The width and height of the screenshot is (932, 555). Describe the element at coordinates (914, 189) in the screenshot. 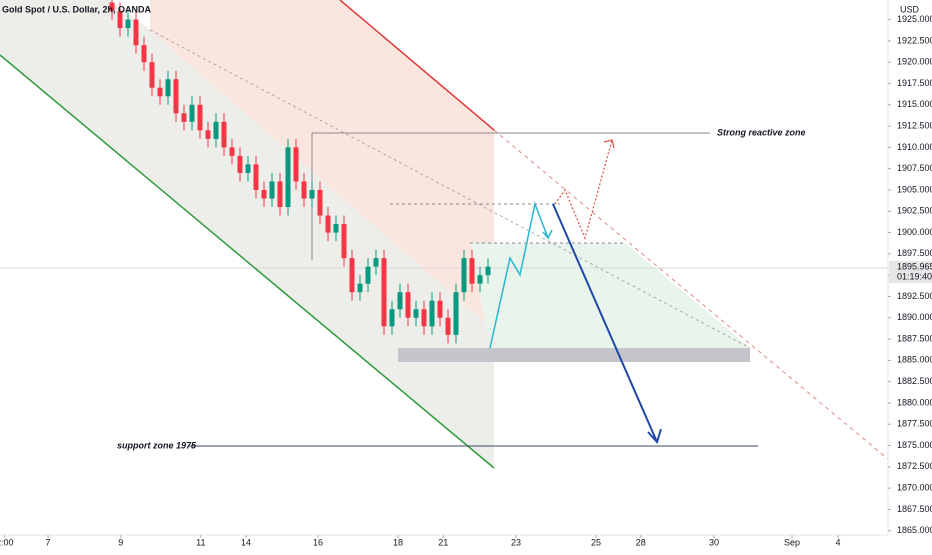

I see `y-tick-label: 1905.000` at that location.